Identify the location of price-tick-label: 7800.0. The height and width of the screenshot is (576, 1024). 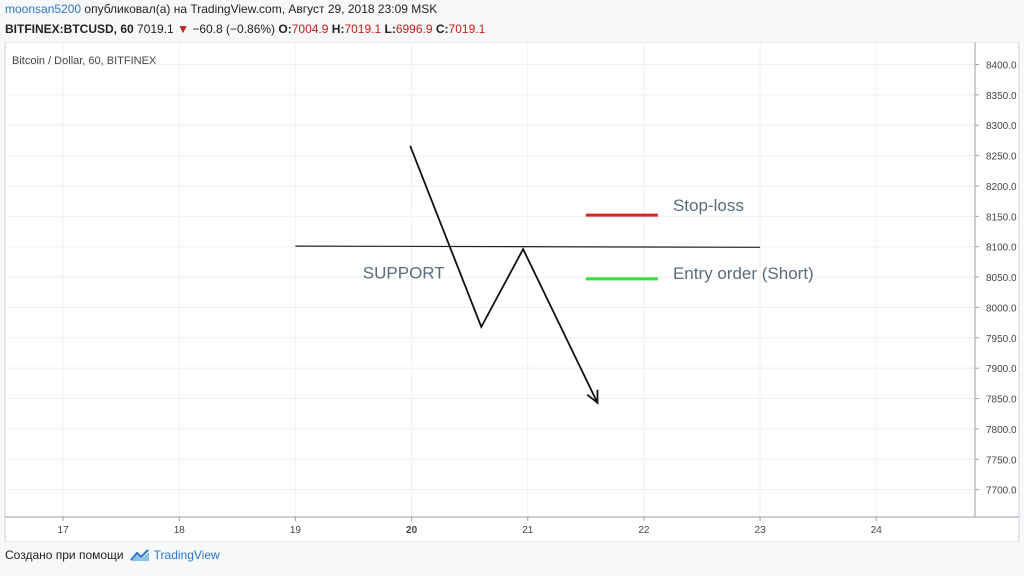
(1001, 430).